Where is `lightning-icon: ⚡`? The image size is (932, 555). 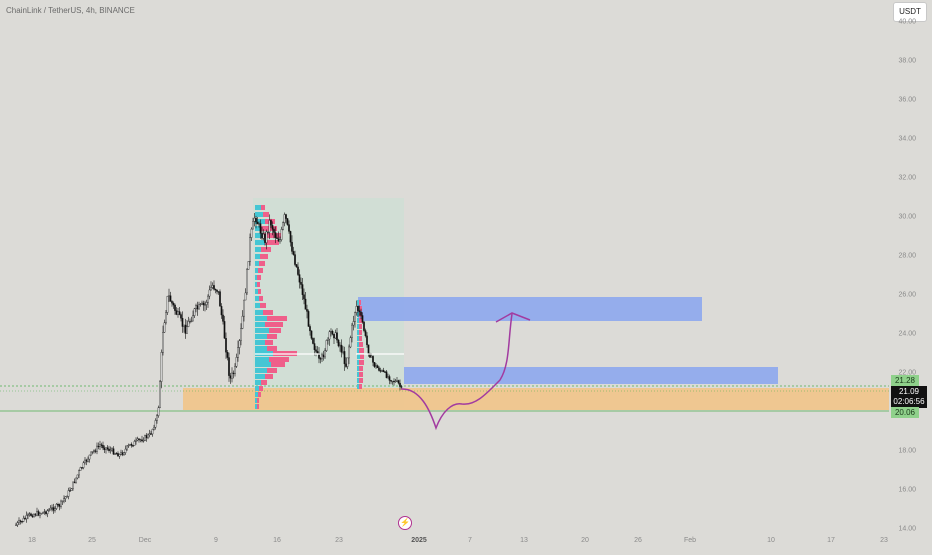
lightning-icon: ⚡ is located at coordinates (405, 523).